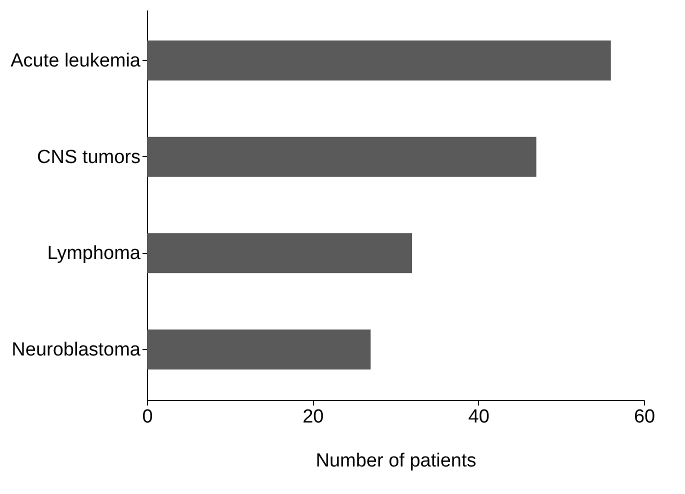 The image size is (685, 494). What do you see at coordinates (94, 253) in the screenshot?
I see `y-tick-label: Lymphoma` at bounding box center [94, 253].